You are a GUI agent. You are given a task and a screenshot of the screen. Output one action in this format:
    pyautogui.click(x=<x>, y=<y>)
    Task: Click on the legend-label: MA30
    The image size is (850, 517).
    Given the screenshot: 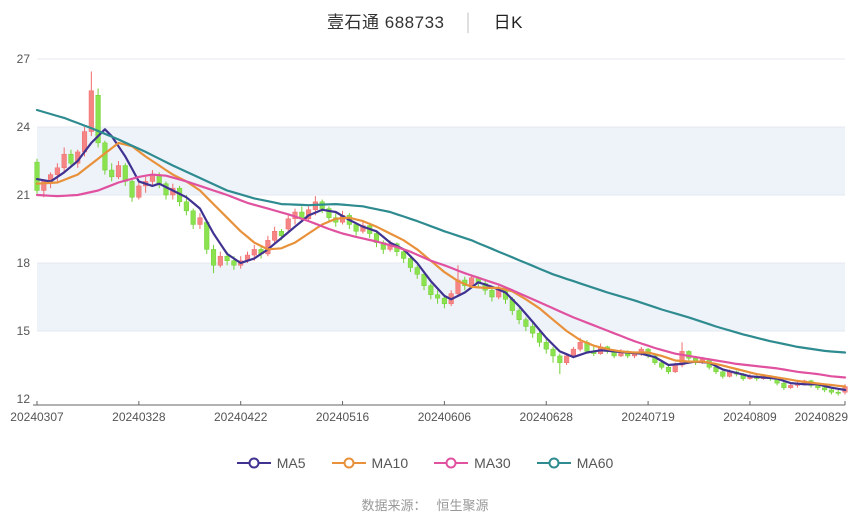 What is the action you would take?
    pyautogui.click(x=492, y=463)
    